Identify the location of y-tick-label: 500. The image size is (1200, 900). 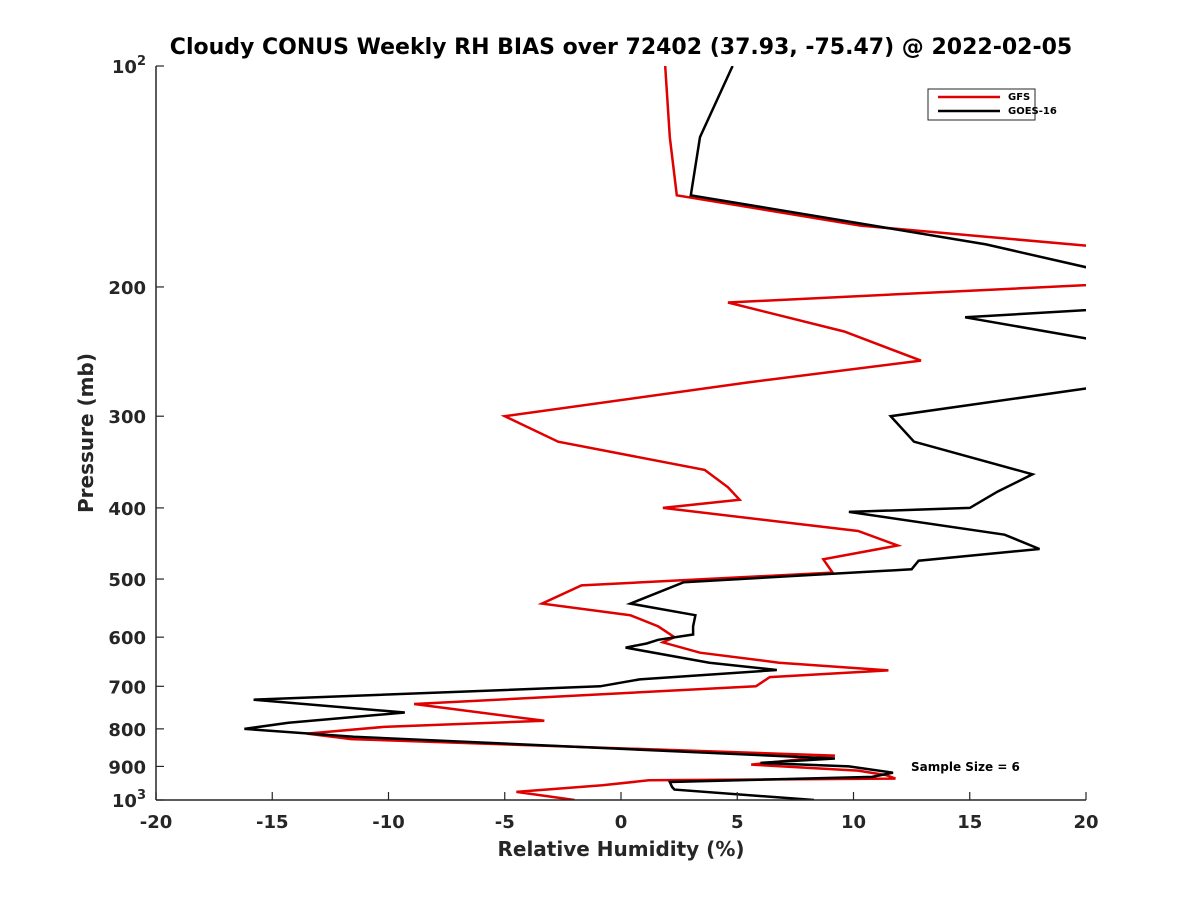
(127, 580).